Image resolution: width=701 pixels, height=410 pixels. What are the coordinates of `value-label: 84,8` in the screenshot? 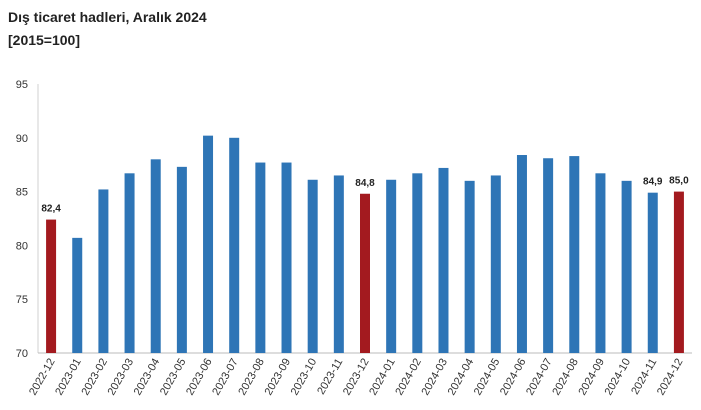 It's located at (365, 183).